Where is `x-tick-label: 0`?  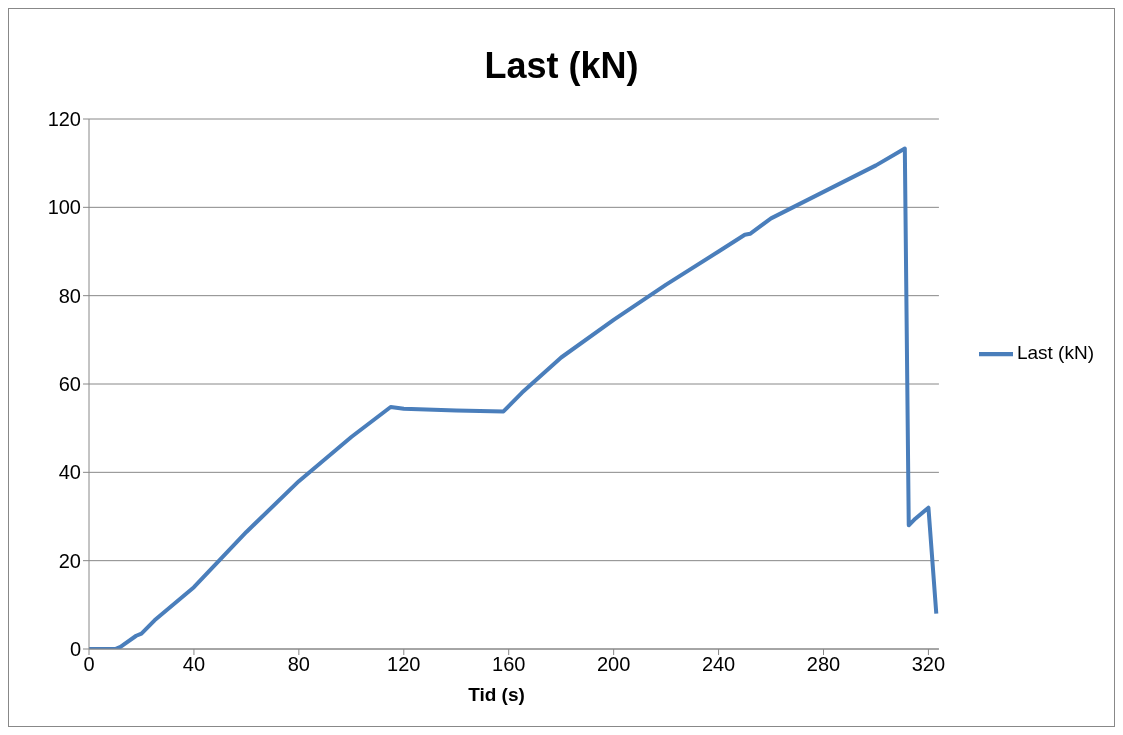
x-tick-label: 0 is located at coordinates (89, 664).